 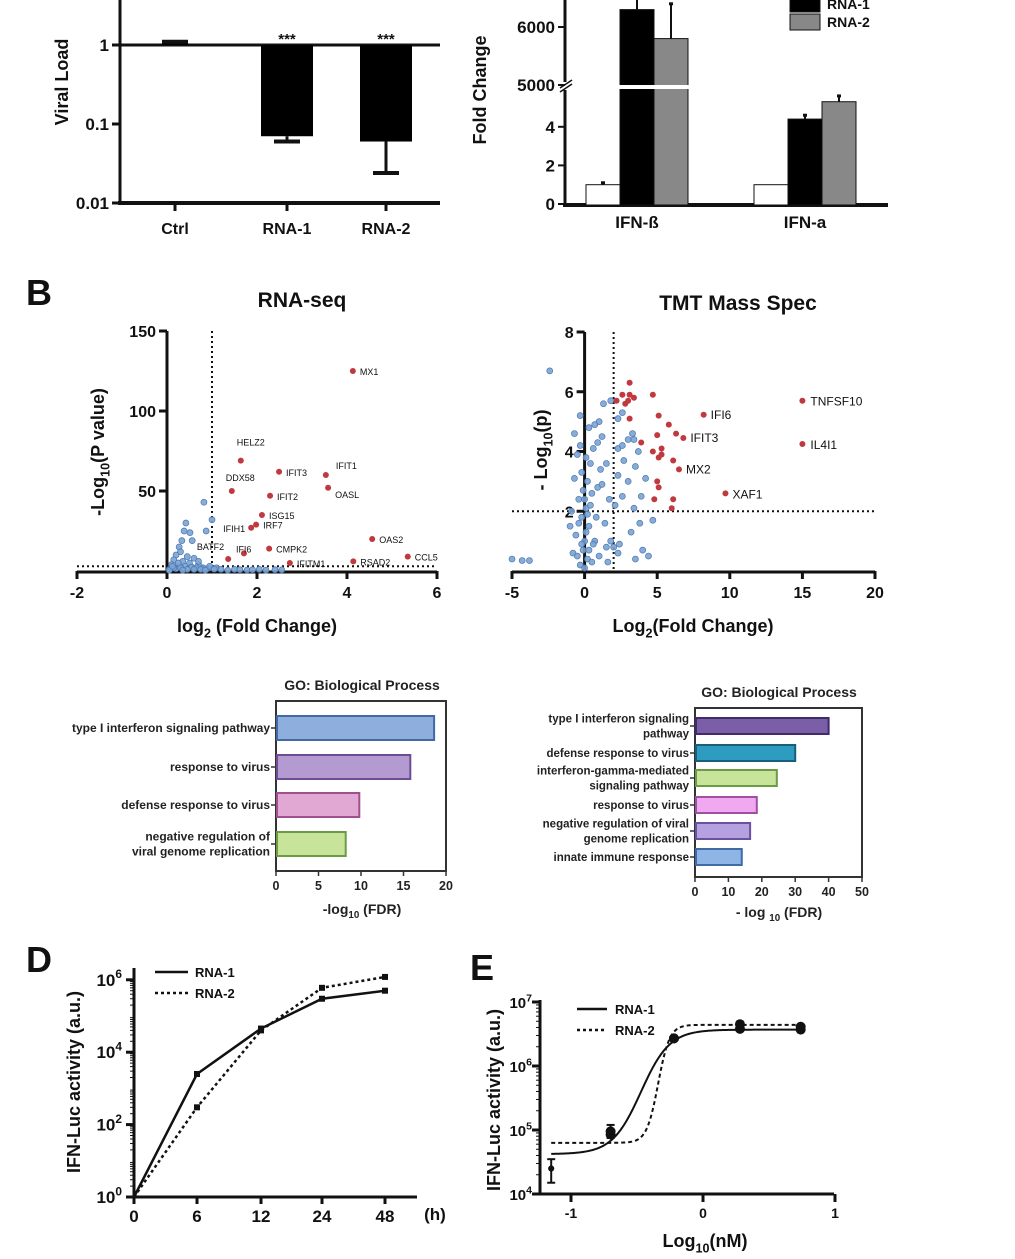 What do you see at coordinates (728, 892) in the screenshot?
I see `x-tick-label: 10` at bounding box center [728, 892].